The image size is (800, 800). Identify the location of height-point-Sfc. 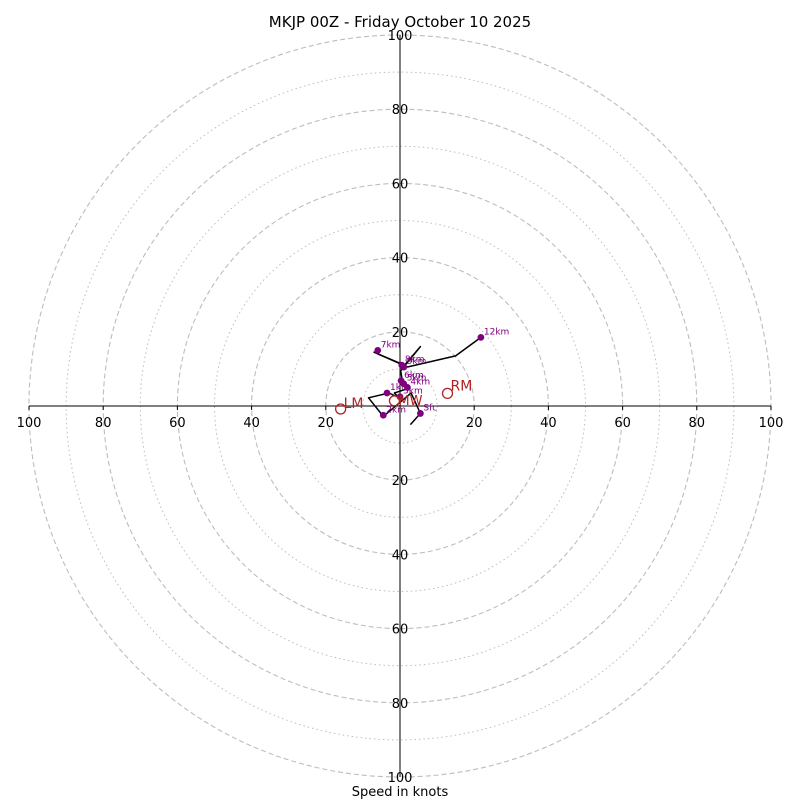
(420, 413).